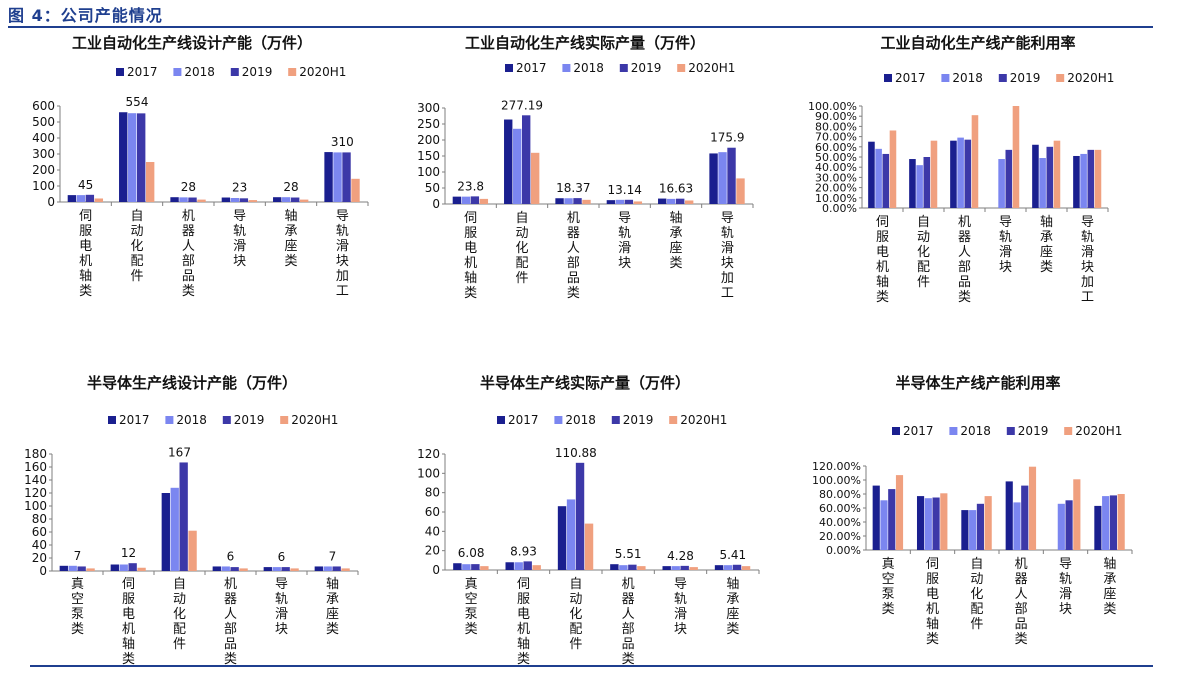 This screenshot has height=674, width=1190. I want to click on x-category-label: 导轨滑块加工, so click(1087, 260).